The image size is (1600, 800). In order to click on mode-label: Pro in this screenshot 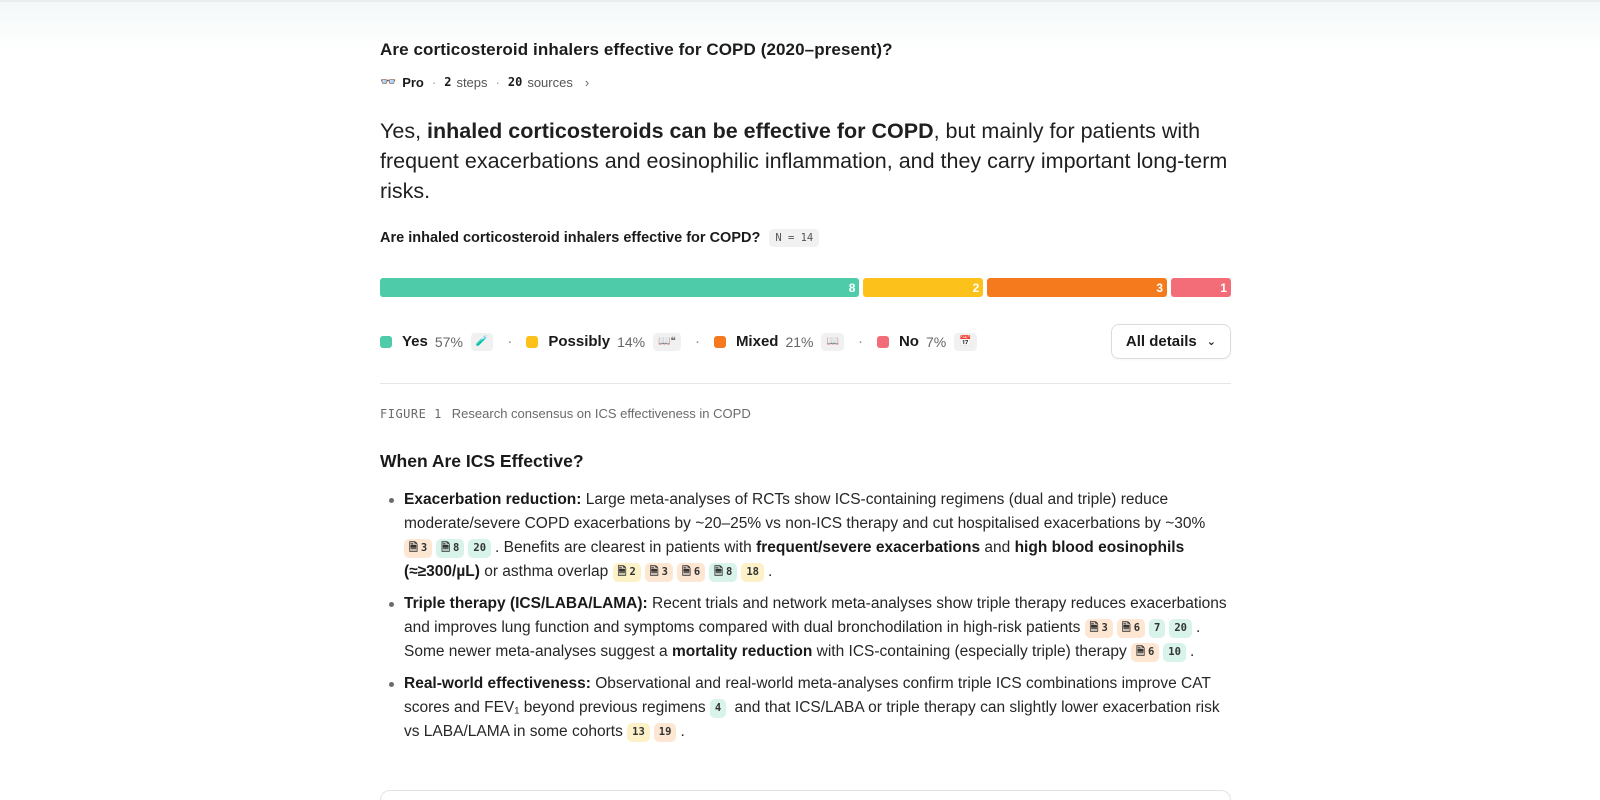, I will do `click(413, 82)`.